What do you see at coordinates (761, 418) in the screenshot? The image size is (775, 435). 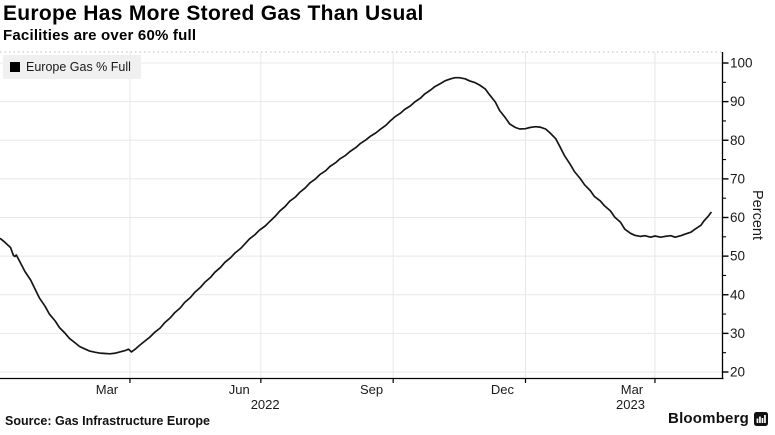 I see `bloomberg-terminal-icon` at bounding box center [761, 418].